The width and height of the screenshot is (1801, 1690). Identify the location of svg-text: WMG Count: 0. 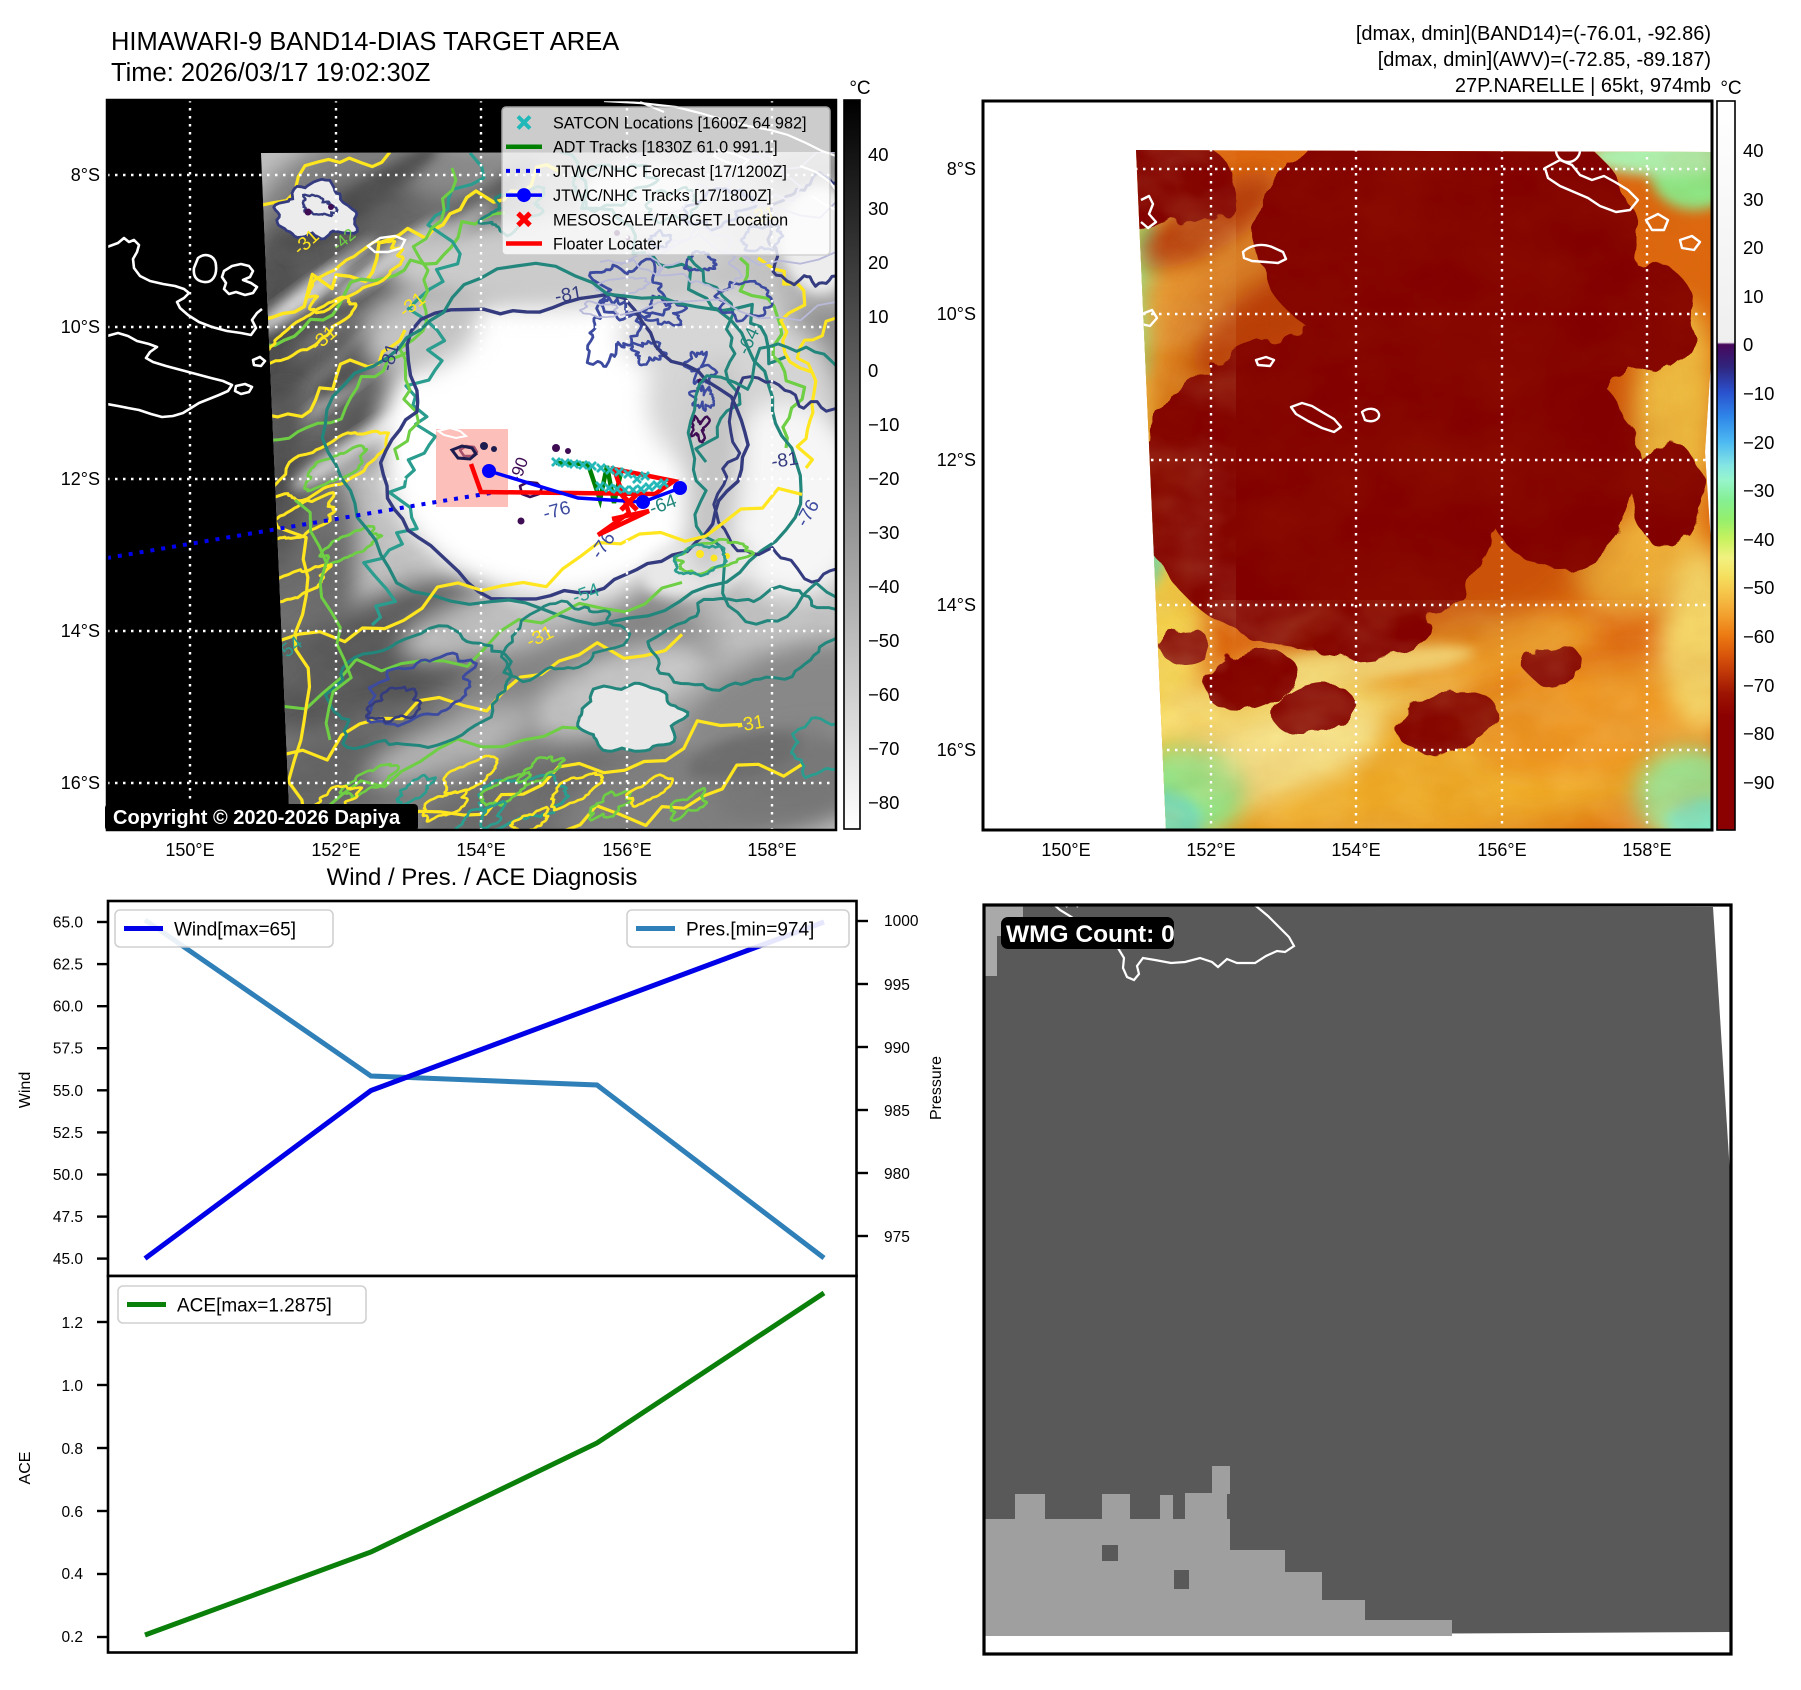
(1090, 934).